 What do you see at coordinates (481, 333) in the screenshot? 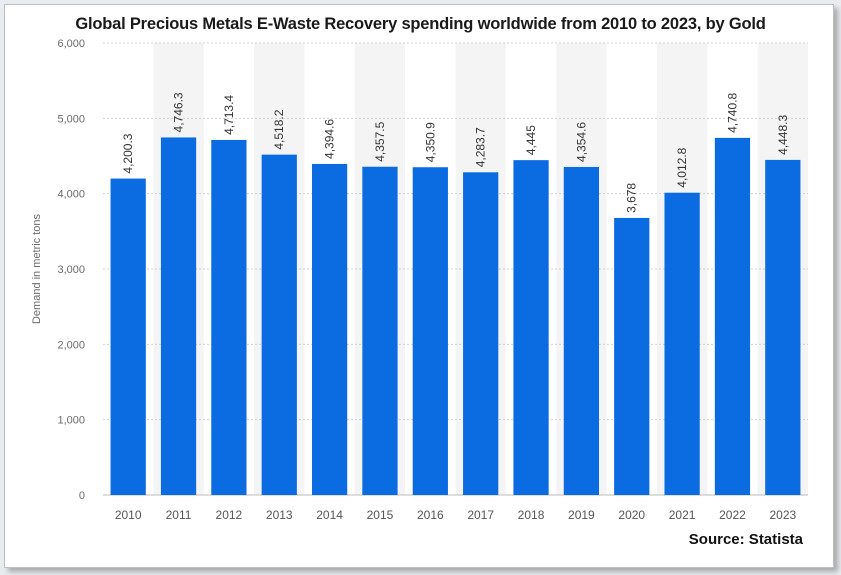
I see `bar-2017` at bounding box center [481, 333].